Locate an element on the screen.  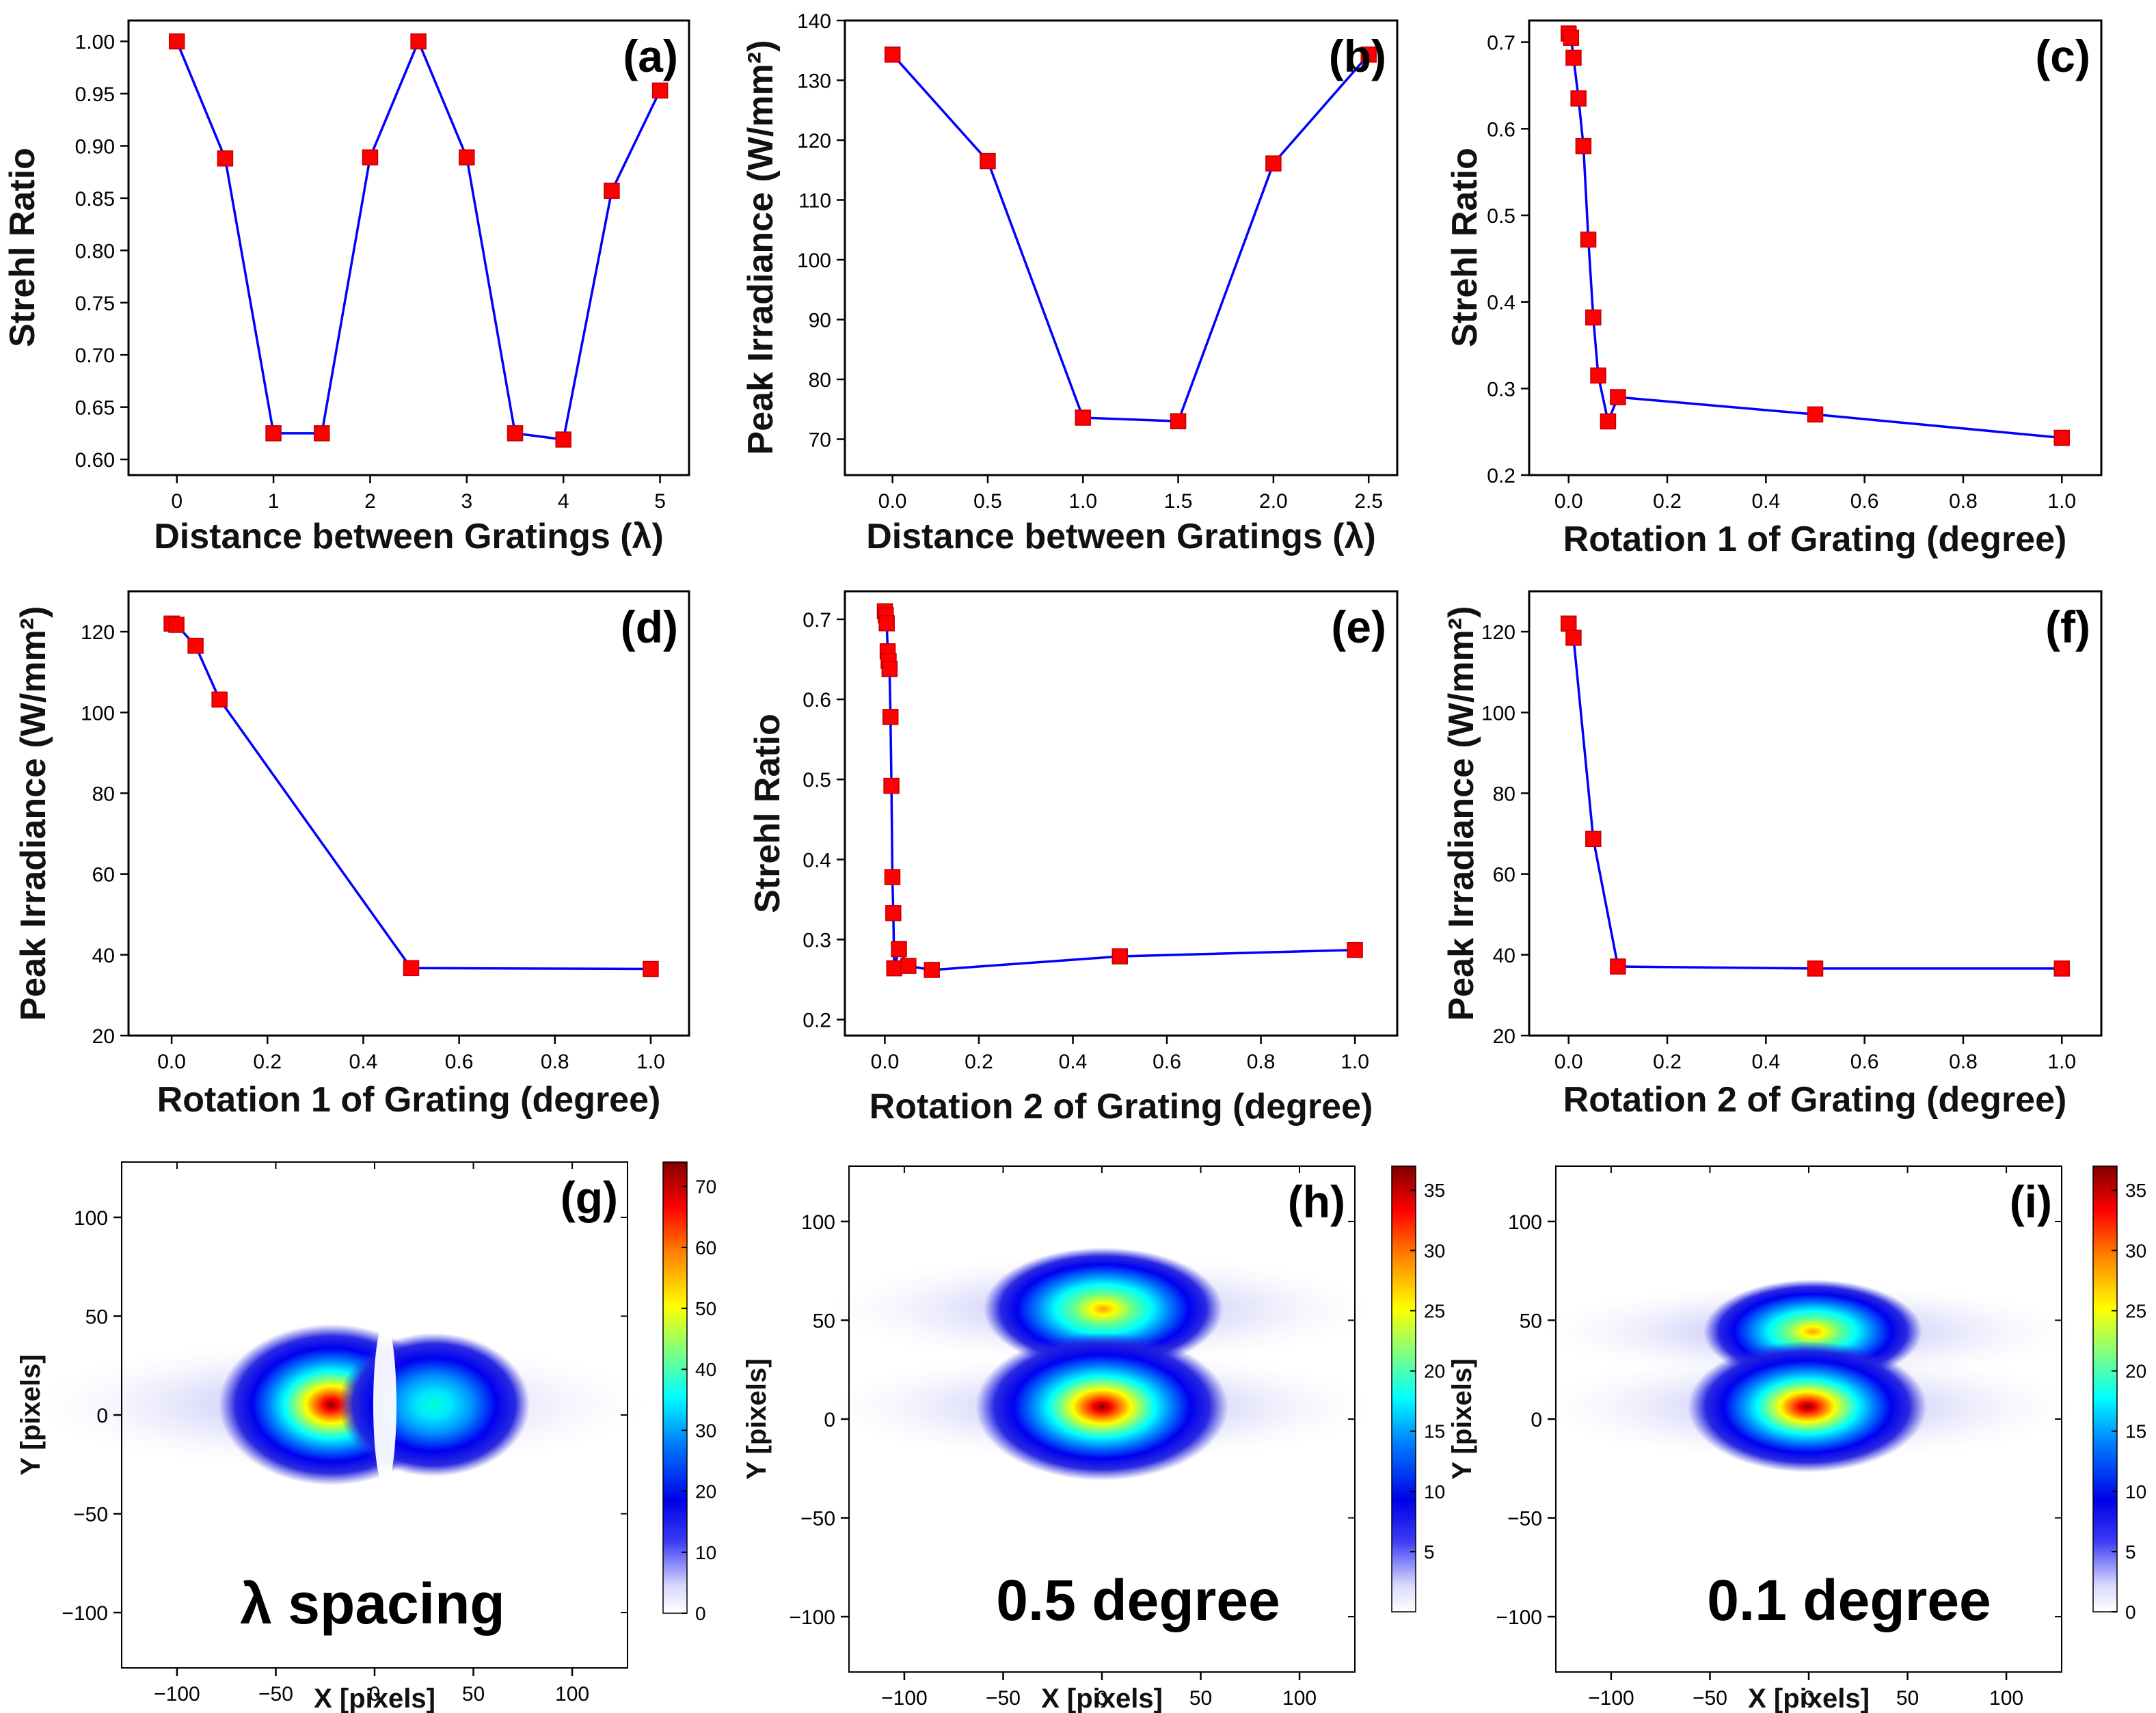
y-tick-label: 0.90 is located at coordinates (95, 146).